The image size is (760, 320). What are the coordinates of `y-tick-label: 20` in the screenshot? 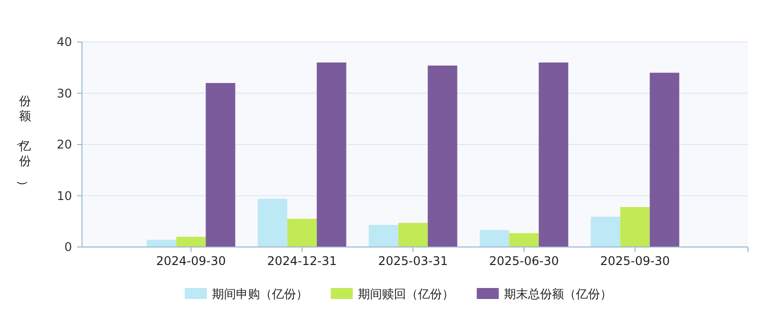 It's located at (64, 145).